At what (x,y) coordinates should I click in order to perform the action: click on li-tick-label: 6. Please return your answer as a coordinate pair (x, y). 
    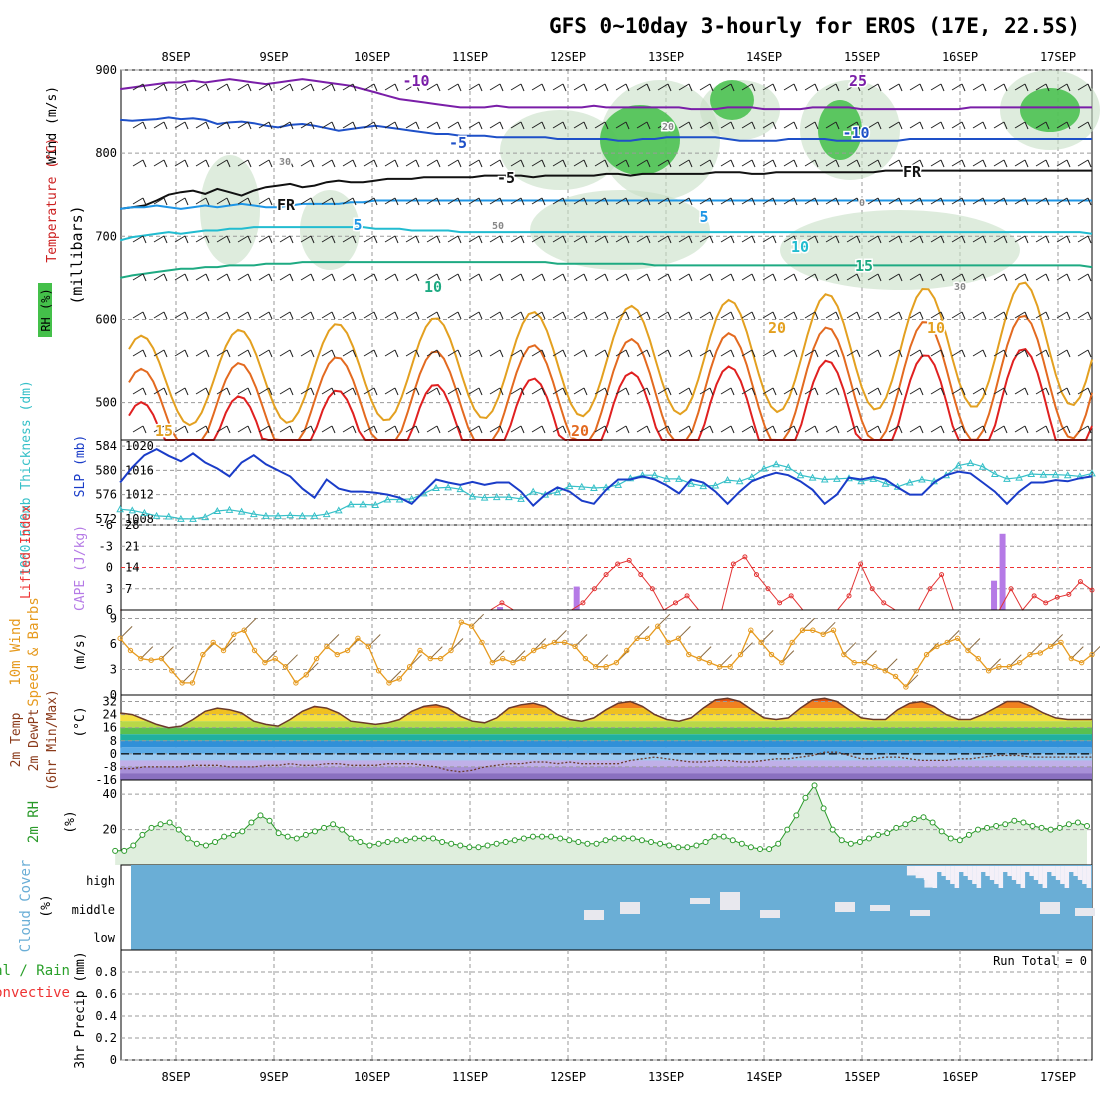
    Looking at the image, I should click on (109, 610).